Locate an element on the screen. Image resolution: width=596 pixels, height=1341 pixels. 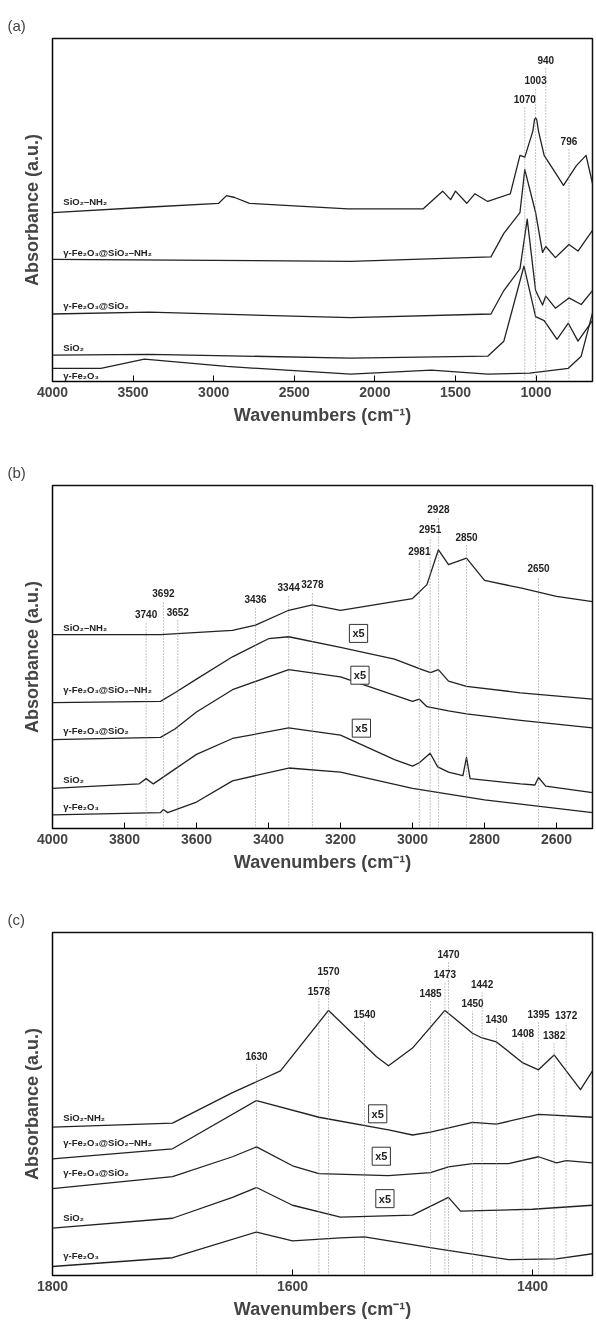
ref-line-label: 2981 is located at coordinates (419, 551).